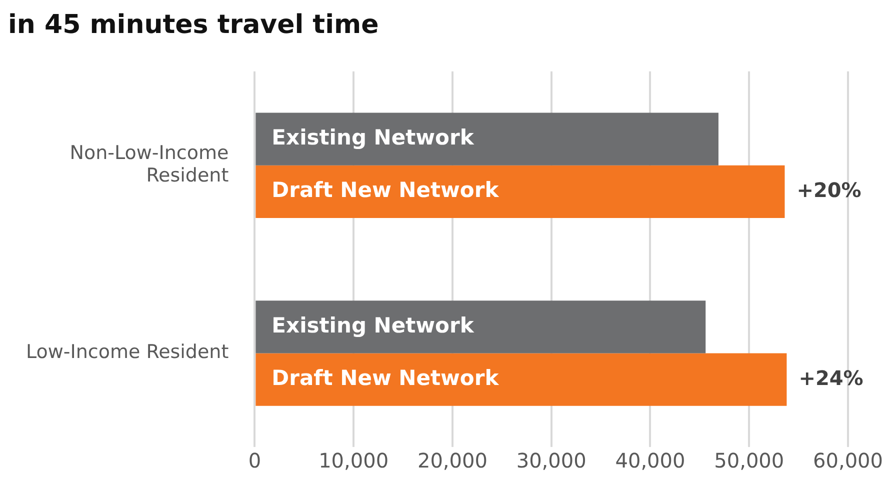 The height and width of the screenshot is (504, 894). What do you see at coordinates (194, 25) in the screenshot?
I see `chart-title: in 45 minutes travel time` at bounding box center [194, 25].